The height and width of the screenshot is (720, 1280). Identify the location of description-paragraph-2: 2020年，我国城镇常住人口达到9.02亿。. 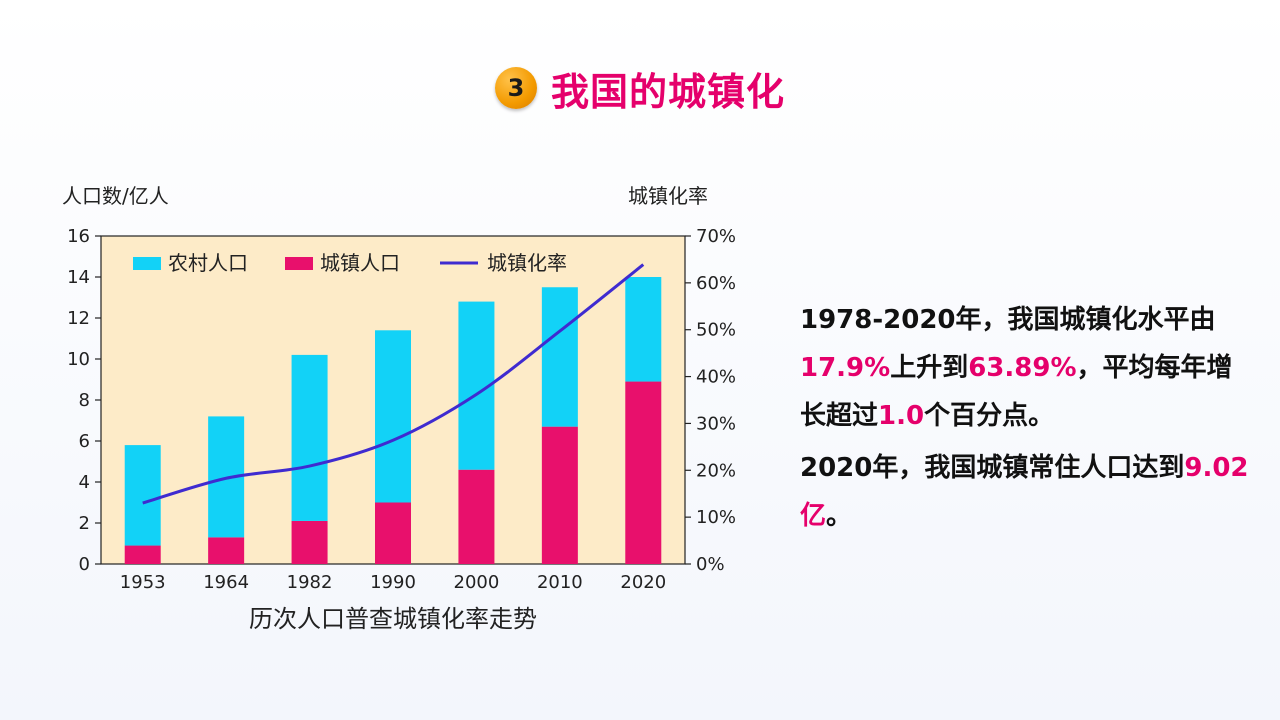
(1025, 492).